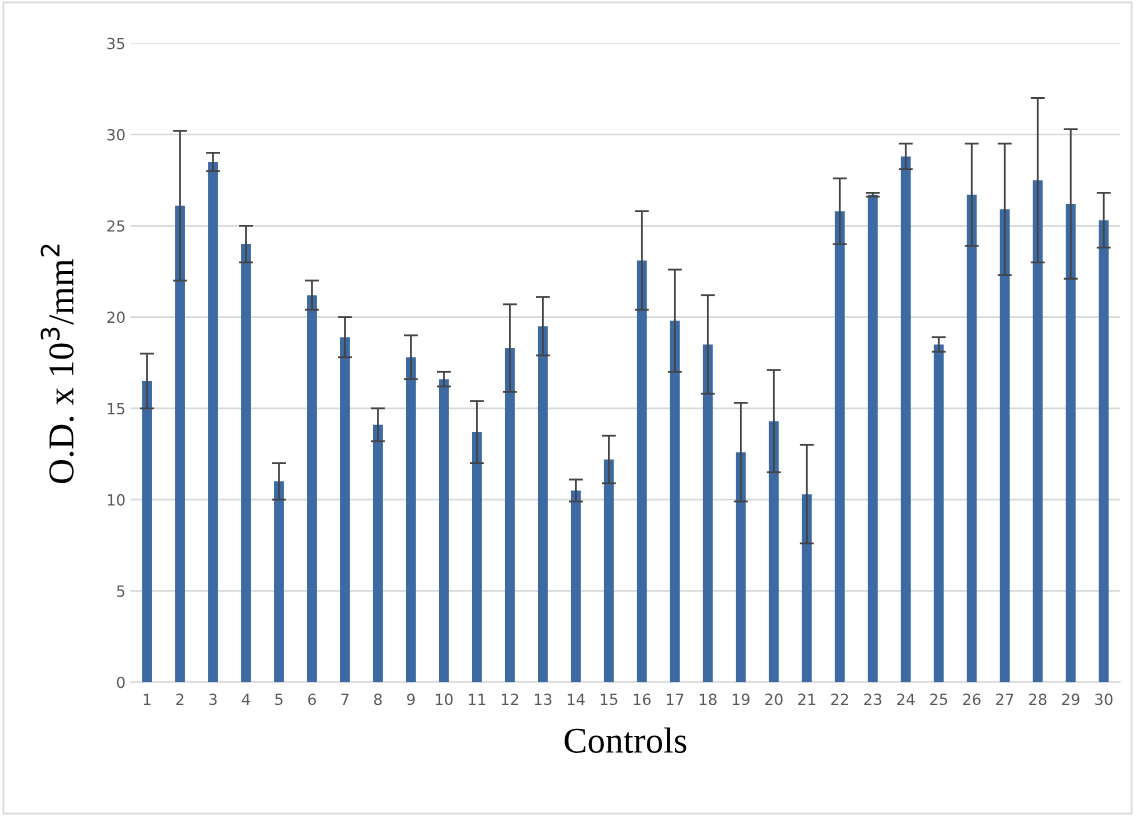 This screenshot has height=816, width=1135. Describe the element at coordinates (116, 43) in the screenshot. I see `y-tick-label: 35` at that location.